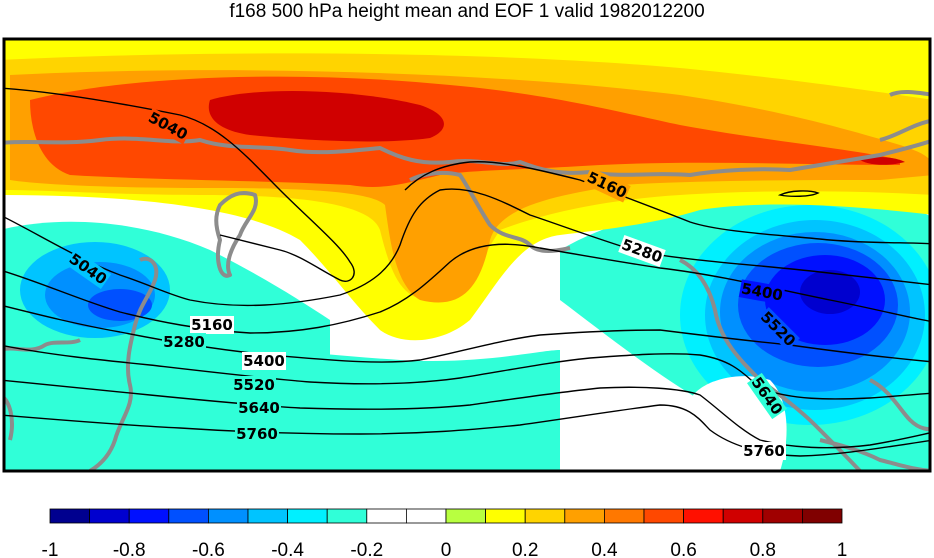 This screenshot has height=558, width=934. What do you see at coordinates (683, 549) in the screenshot?
I see `colorbar-tick-label: 0.6` at bounding box center [683, 549].